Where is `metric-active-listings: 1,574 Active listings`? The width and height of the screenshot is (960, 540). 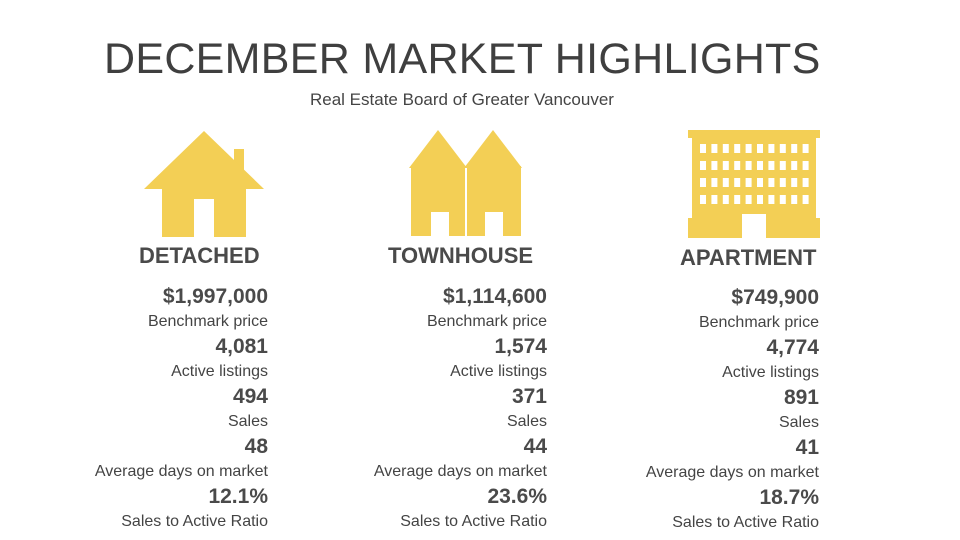
metric-active-listings: 1,574 Active listings is located at coordinates (417, 359).